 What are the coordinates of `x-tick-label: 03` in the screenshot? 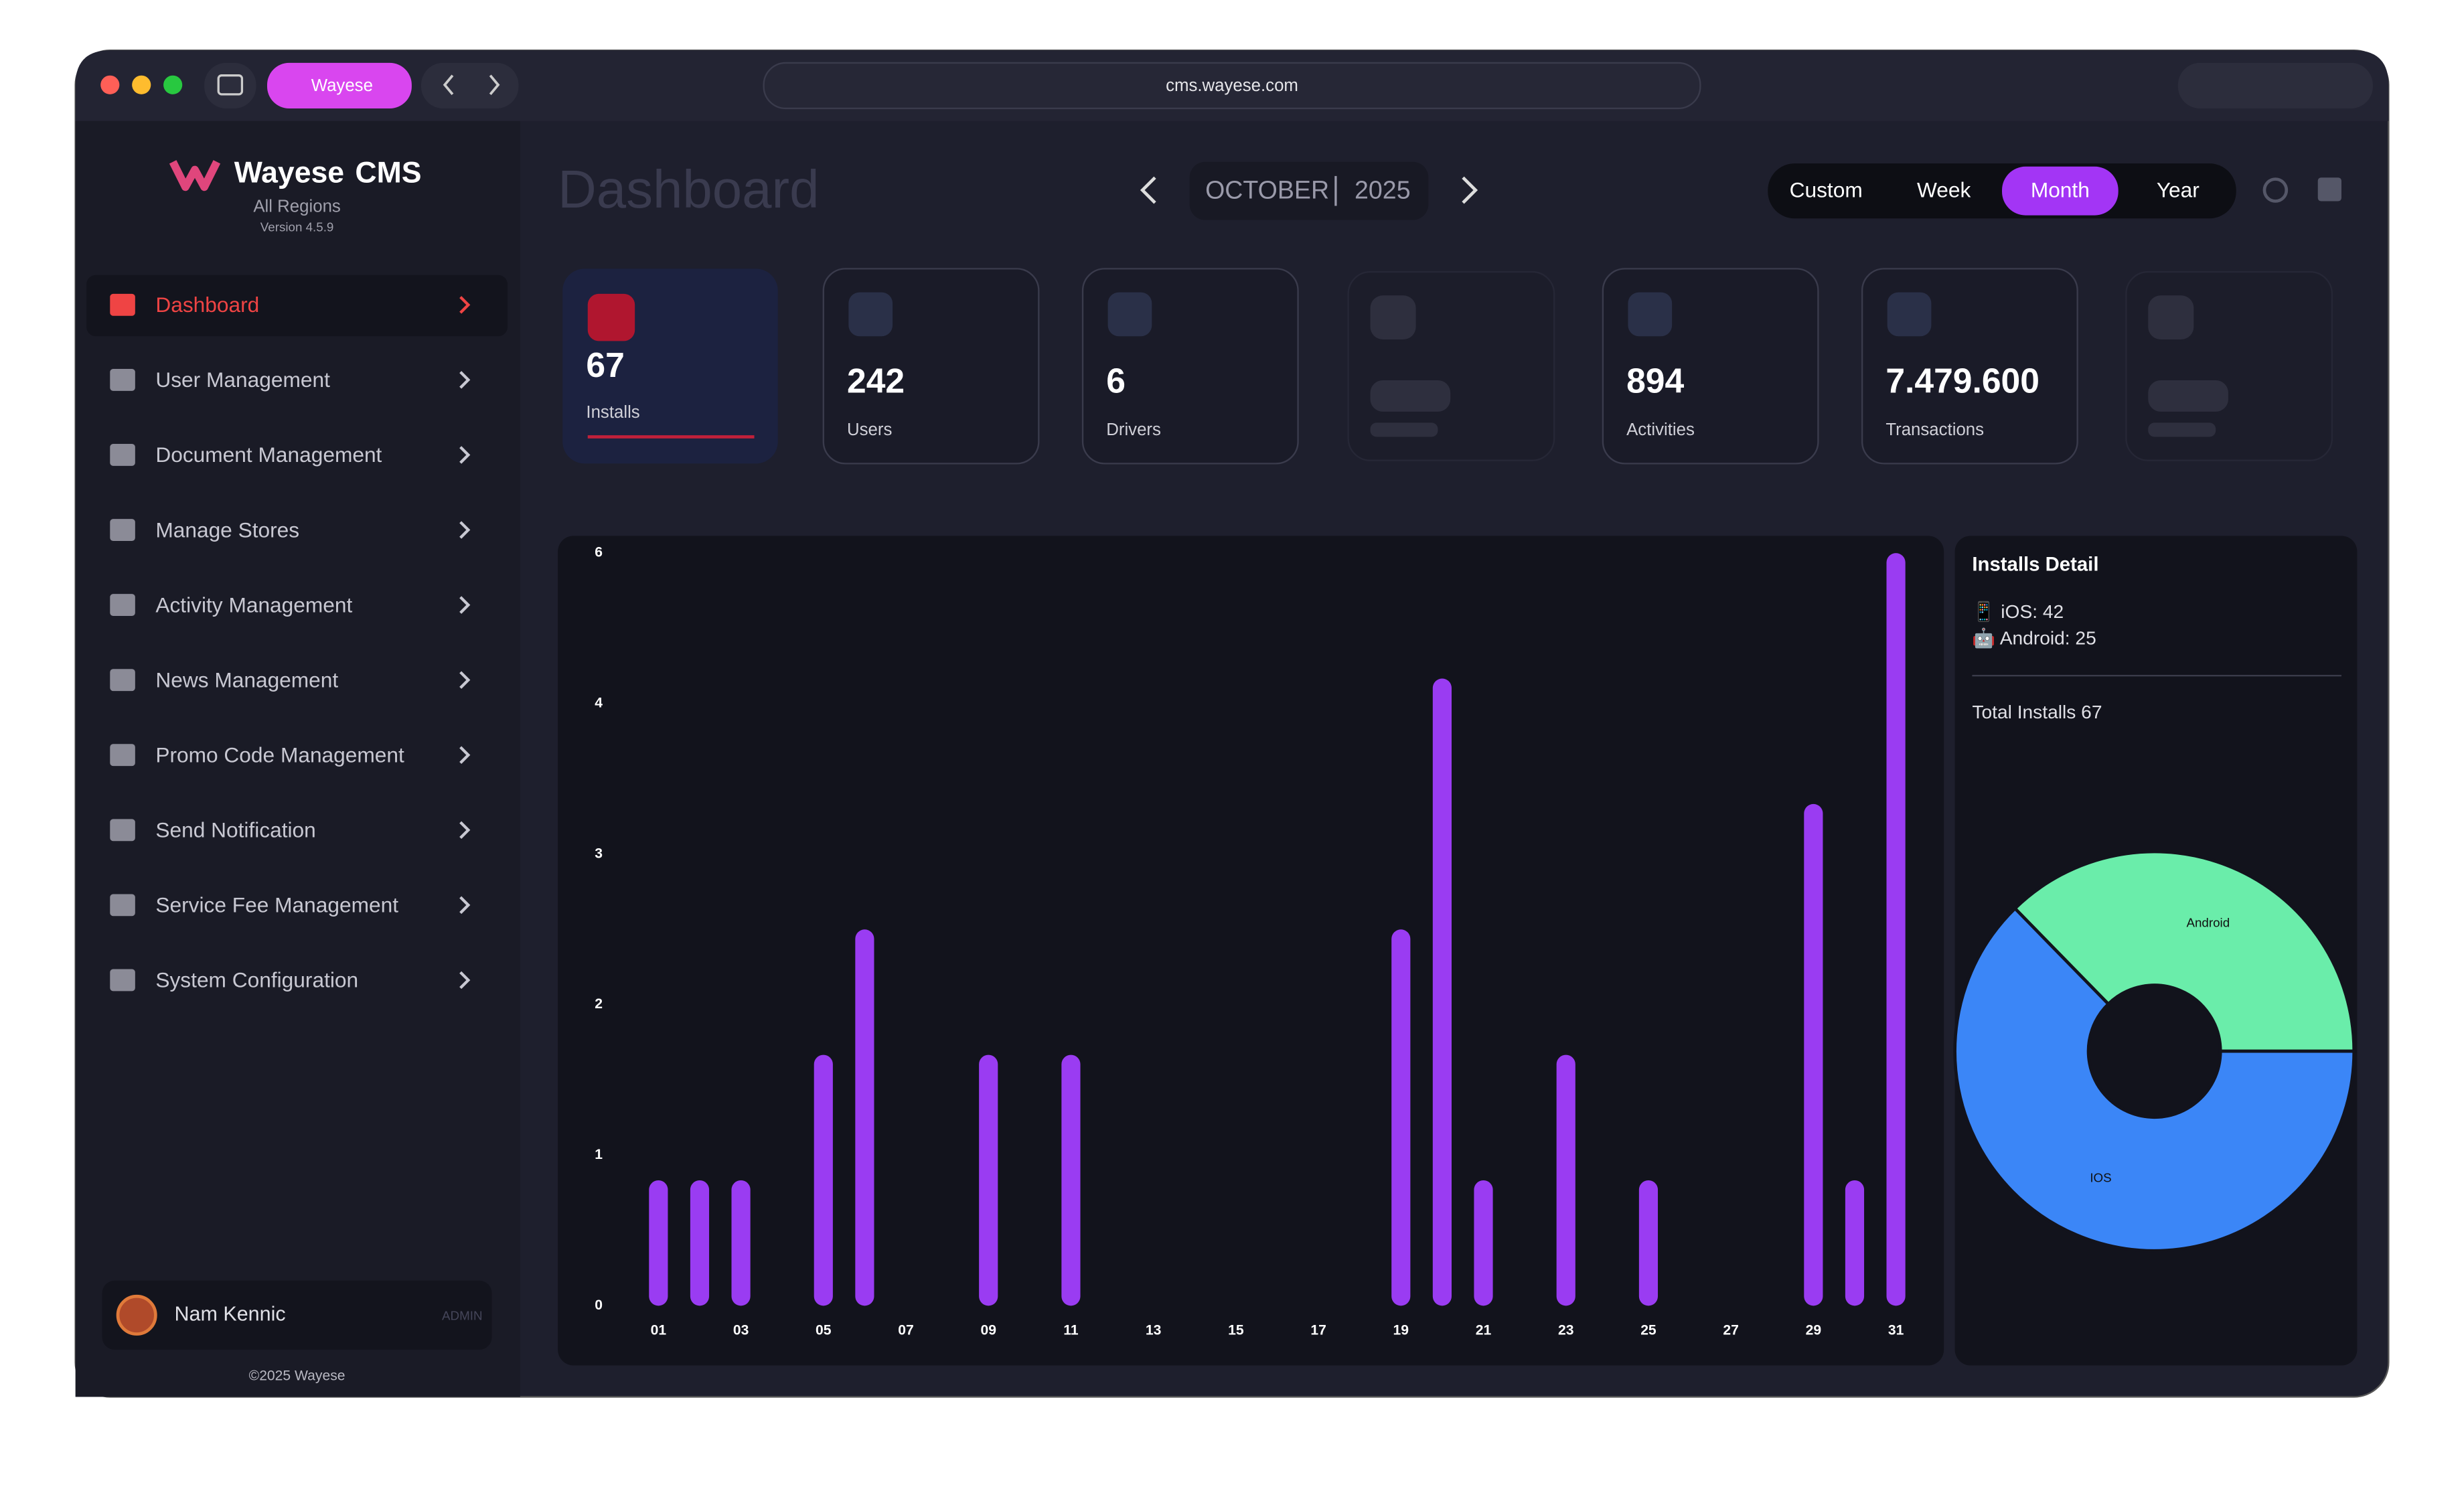 It's located at (741, 1330).